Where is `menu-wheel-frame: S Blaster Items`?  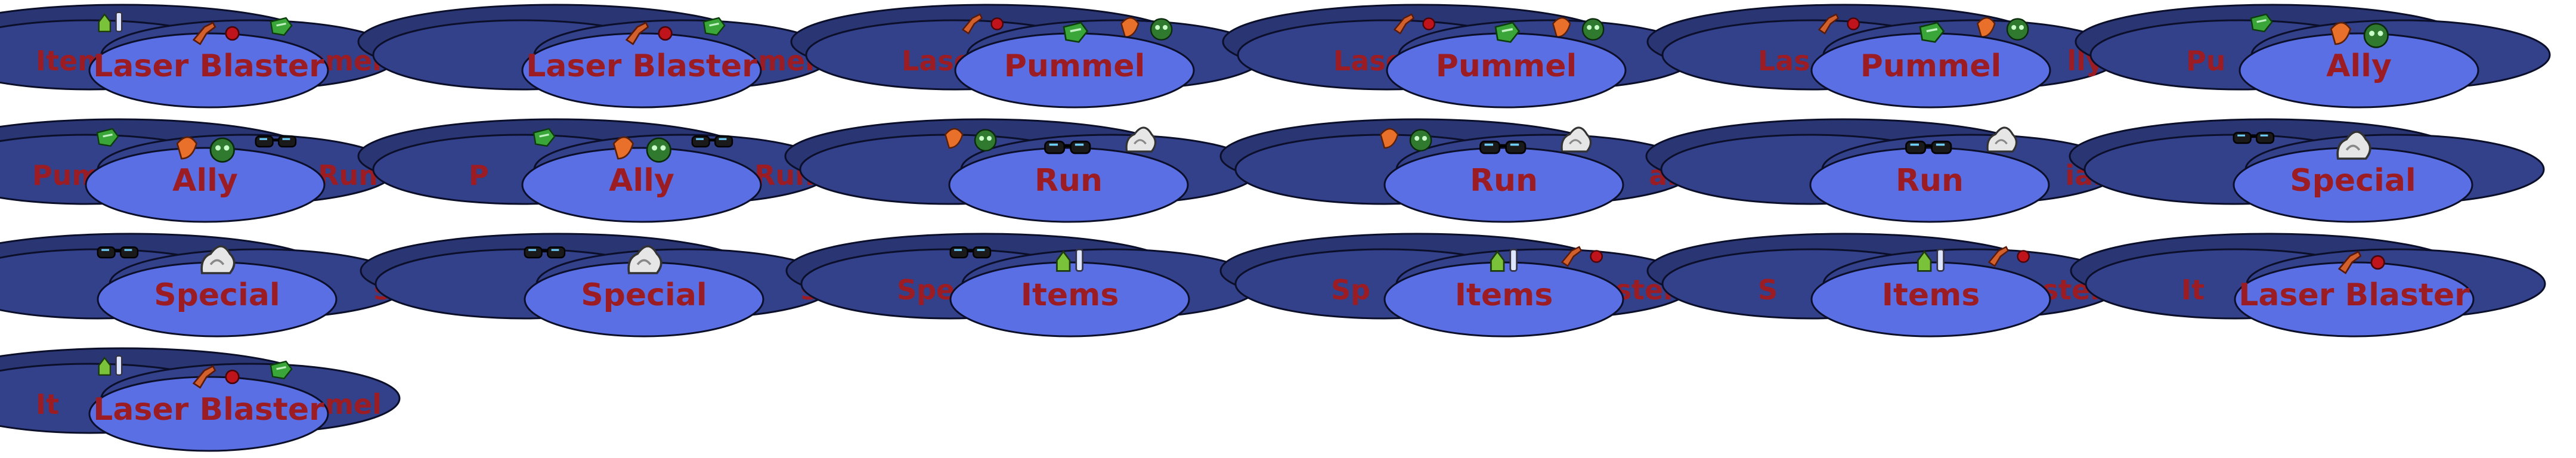 menu-wheel-frame: S Blaster Items is located at coordinates (1896, 286).